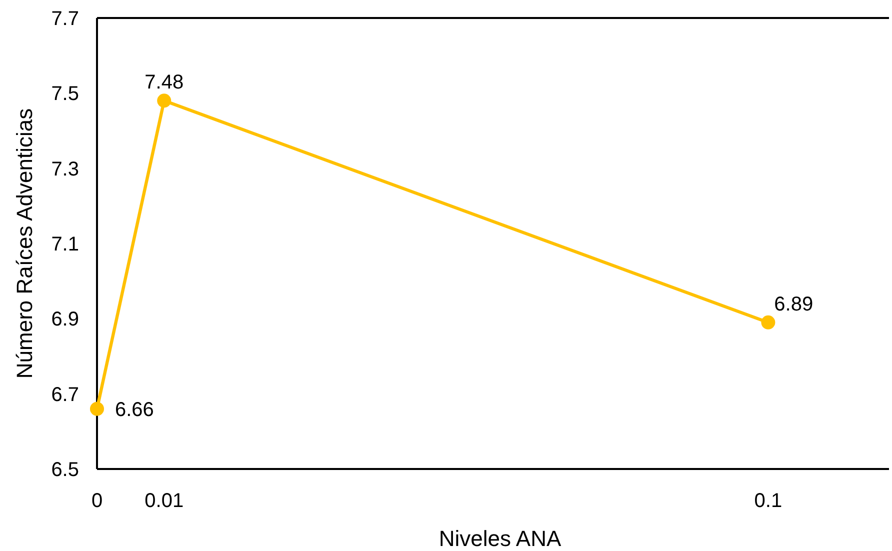 Image resolution: width=892 pixels, height=551 pixels. Describe the element at coordinates (768, 501) in the screenshot. I see `x-tick-label: 0.1` at that location.